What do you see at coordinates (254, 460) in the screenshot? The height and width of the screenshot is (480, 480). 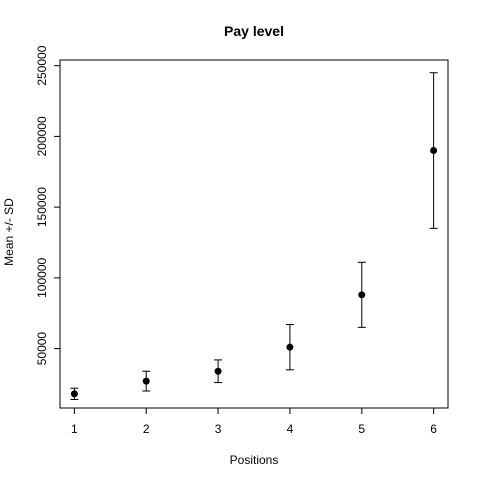 I see `x-axis-label: Positions` at bounding box center [254, 460].